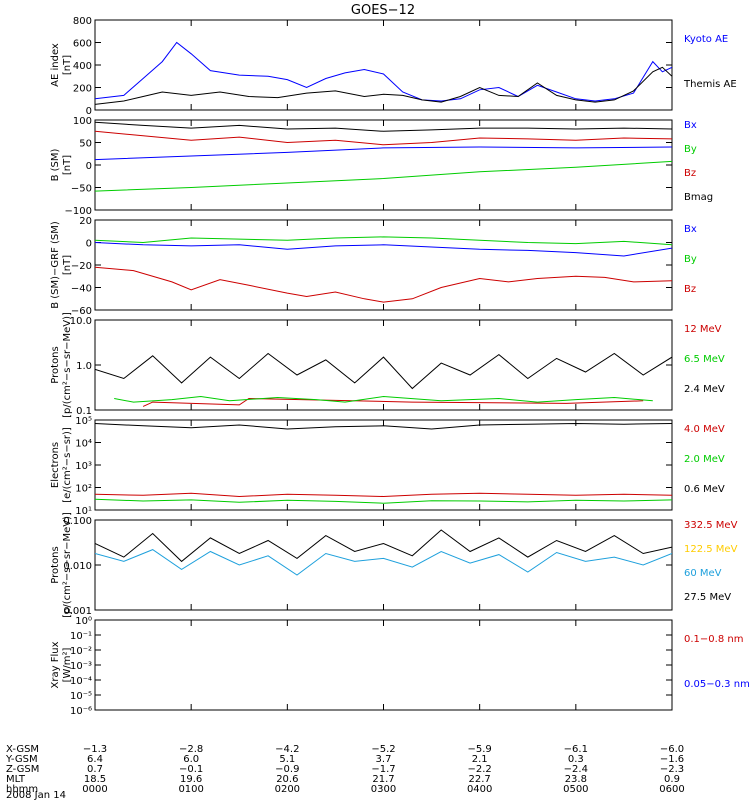 This screenshot has width=750, height=800. What do you see at coordinates (94, 789) in the screenshot?
I see `footer-value: 0000` at bounding box center [94, 789].